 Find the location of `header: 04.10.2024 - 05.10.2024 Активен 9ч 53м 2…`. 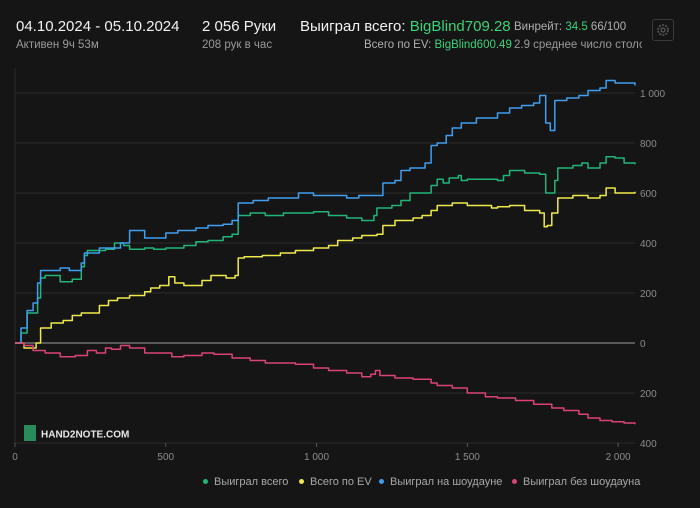

header: 04.10.2024 - 05.10.2024 Активен 9ч 53м 2… is located at coordinates (350, 30).